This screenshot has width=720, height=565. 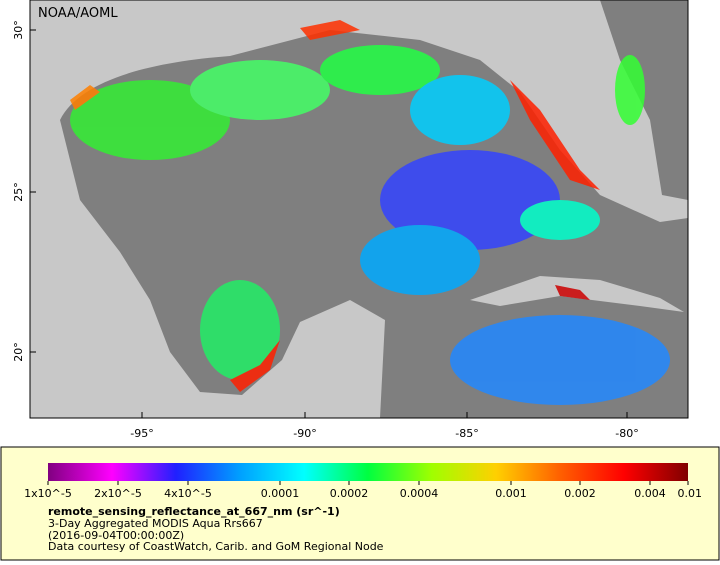 What do you see at coordinates (304, 433) in the screenshot?
I see `lon-tick-label: -90°` at bounding box center [304, 433].